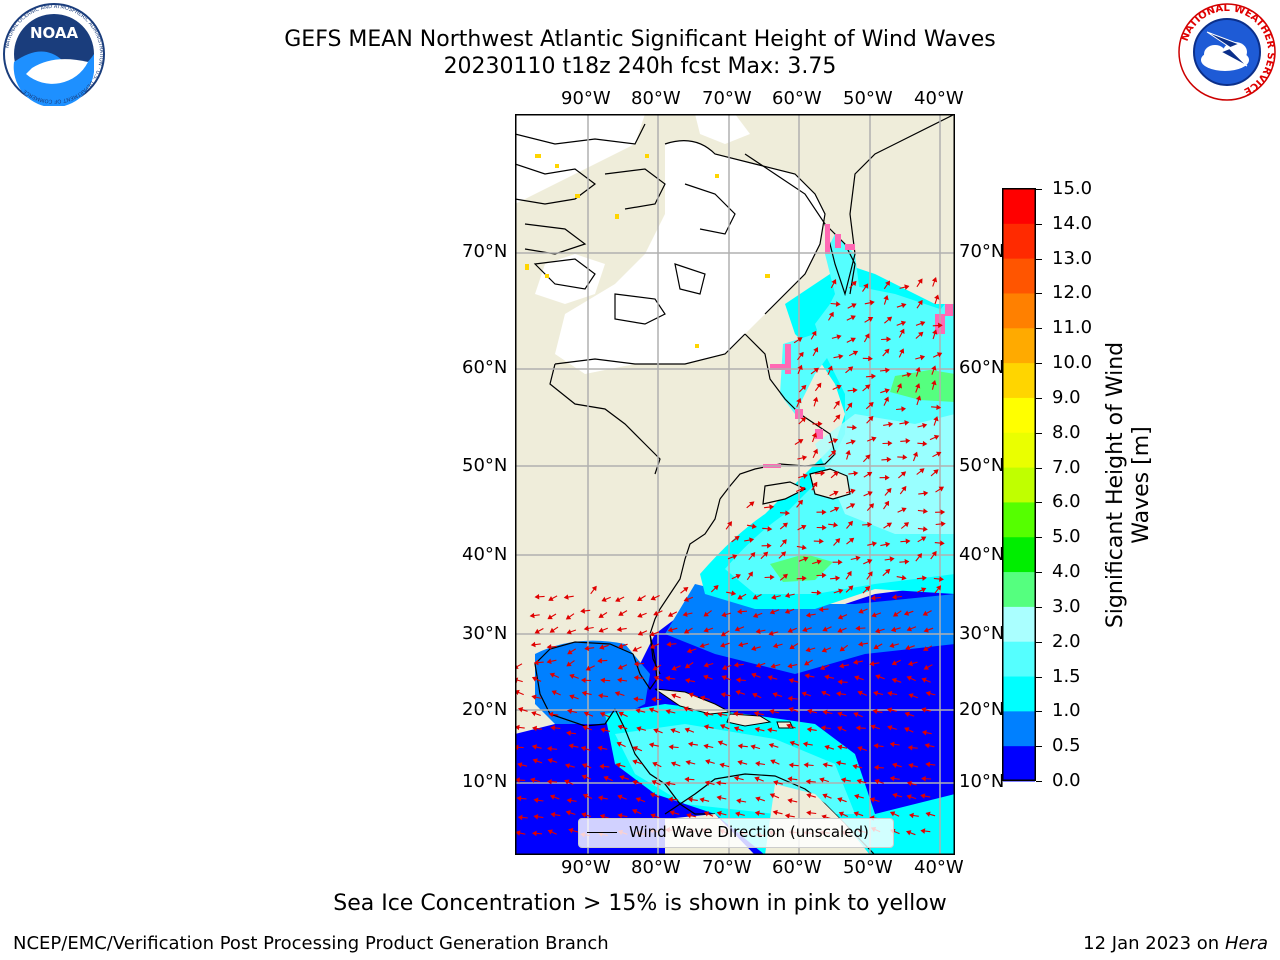  Describe the element at coordinates (485, 367) in the screenshot. I see `lat-label-left: 60°N` at that location.